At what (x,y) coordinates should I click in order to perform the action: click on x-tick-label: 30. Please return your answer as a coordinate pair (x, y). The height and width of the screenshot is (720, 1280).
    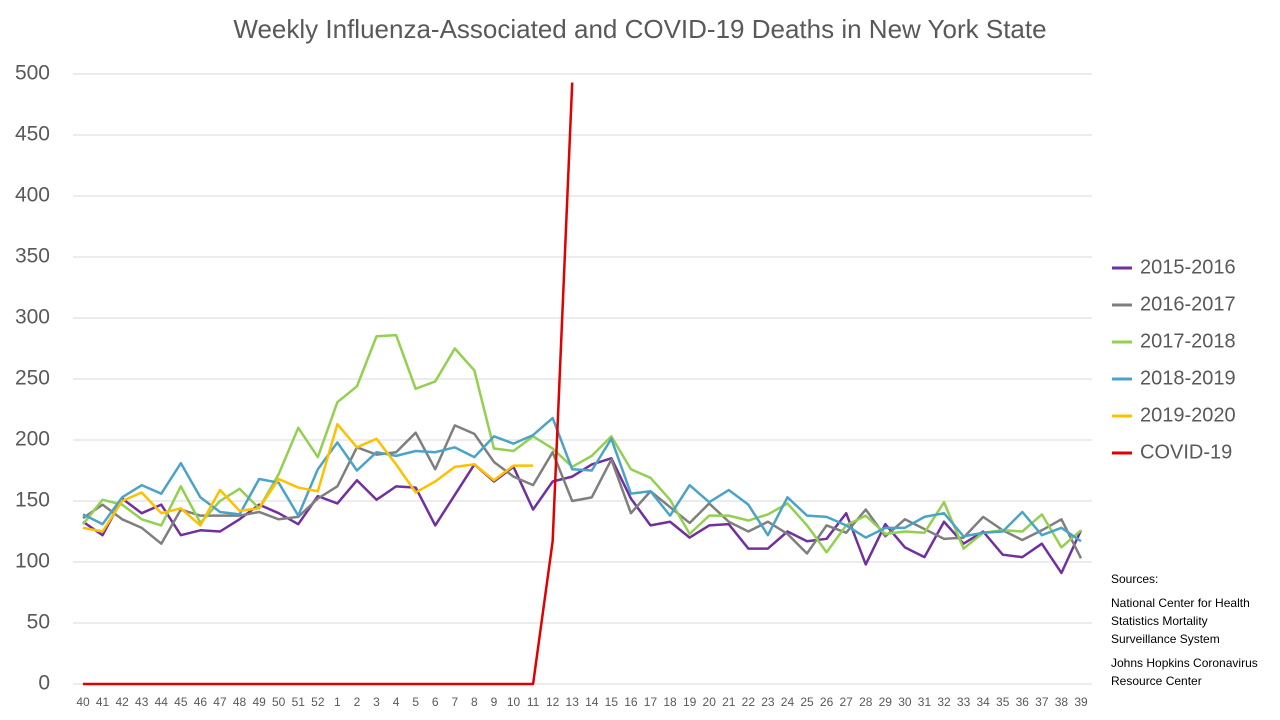
    Looking at the image, I should click on (905, 702).